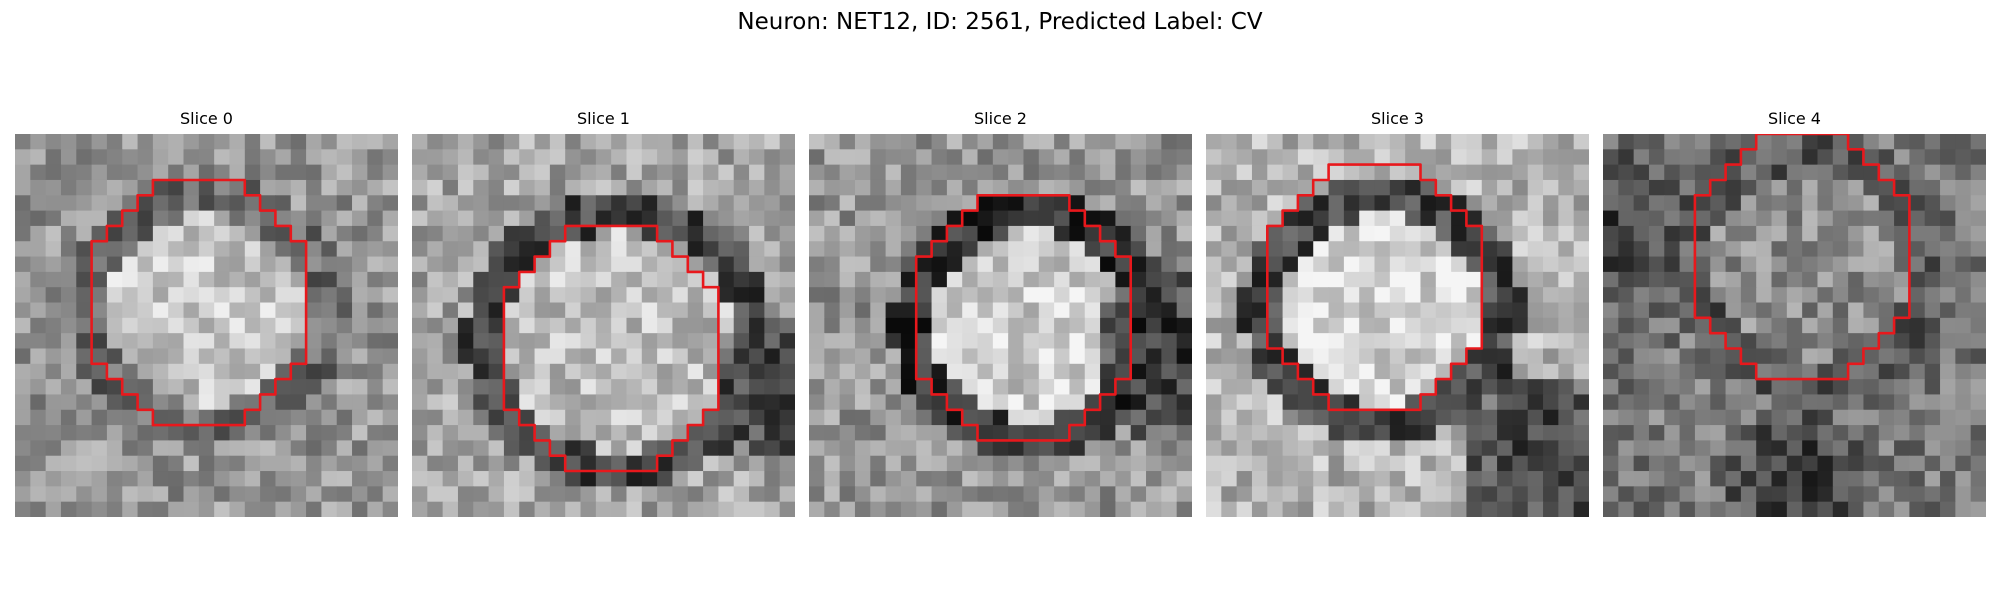 The height and width of the screenshot is (600, 2000). Describe the element at coordinates (1794, 118) in the screenshot. I see `slice-title-4: Slice 4` at that location.